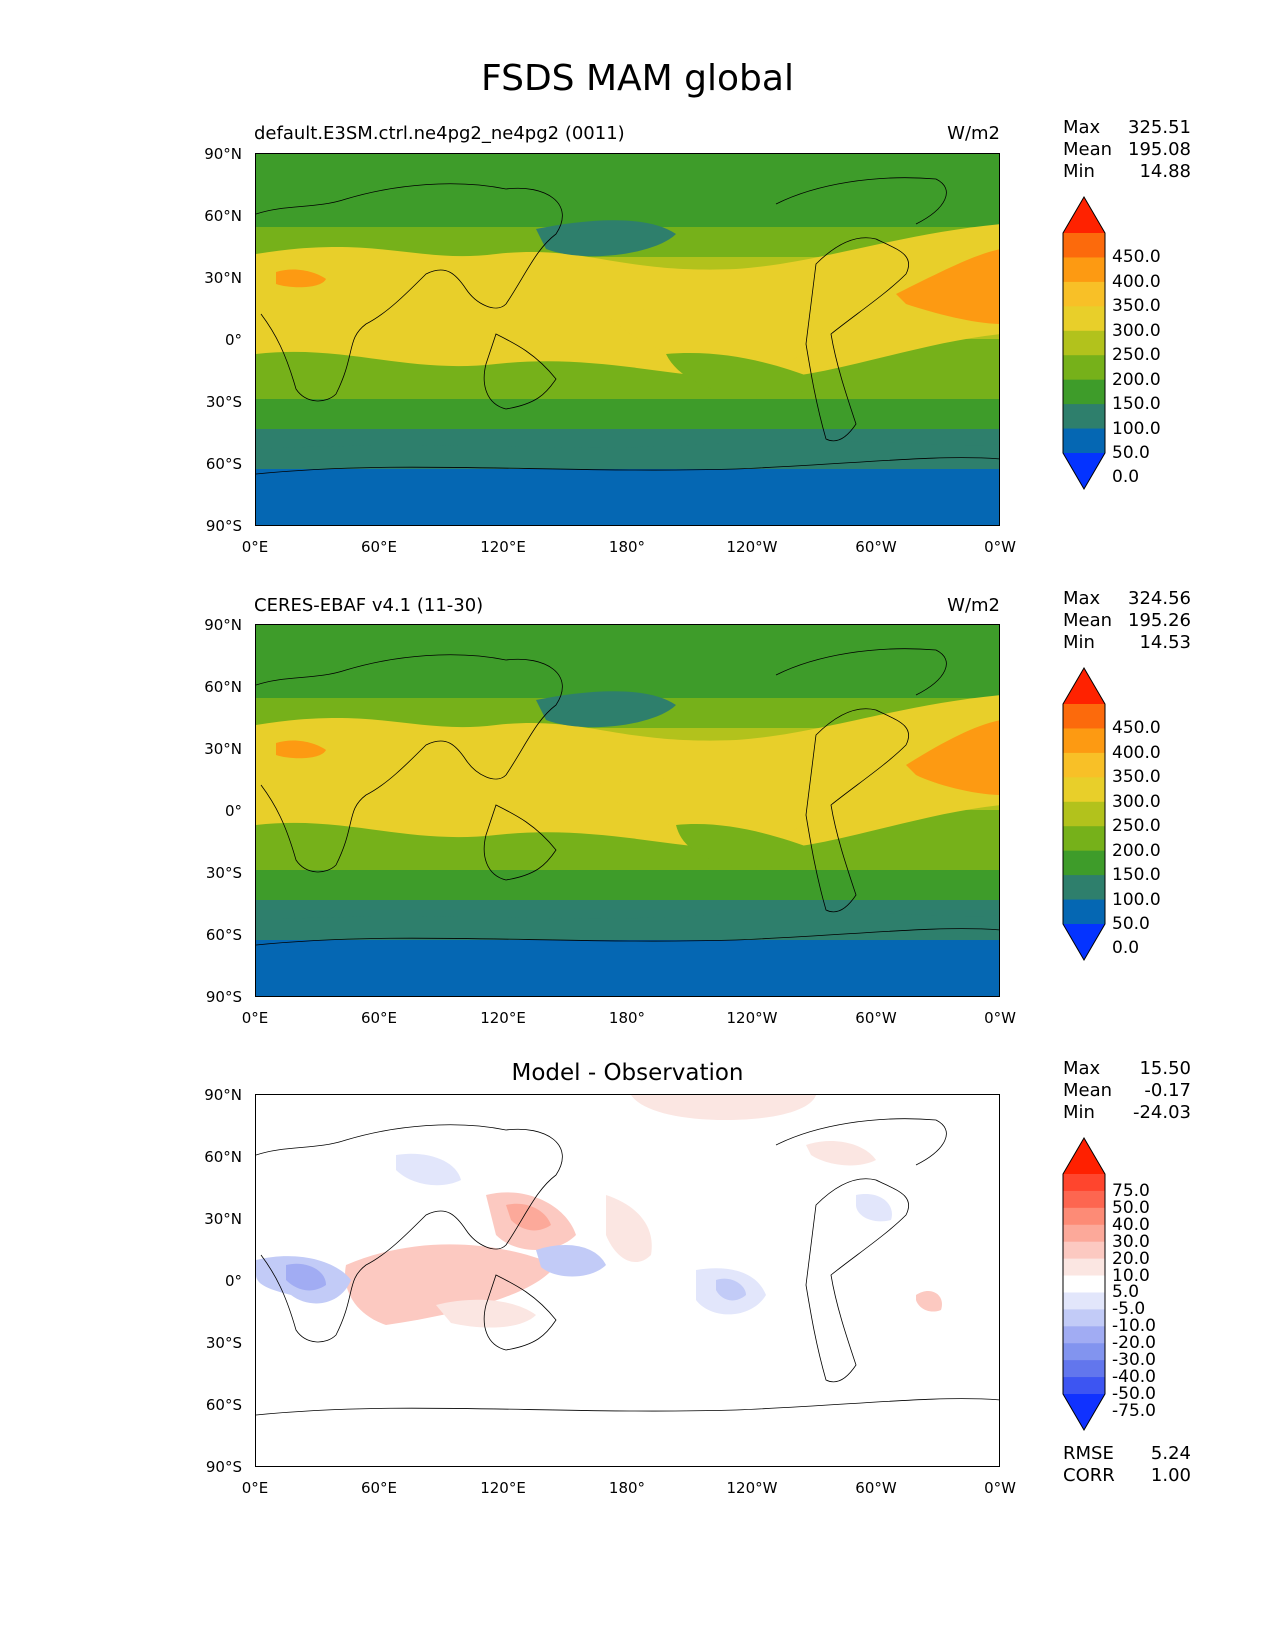 The width and height of the screenshot is (1275, 1650). Describe the element at coordinates (223, 749) in the screenshot. I see `lat-tick: 30°N` at that location.